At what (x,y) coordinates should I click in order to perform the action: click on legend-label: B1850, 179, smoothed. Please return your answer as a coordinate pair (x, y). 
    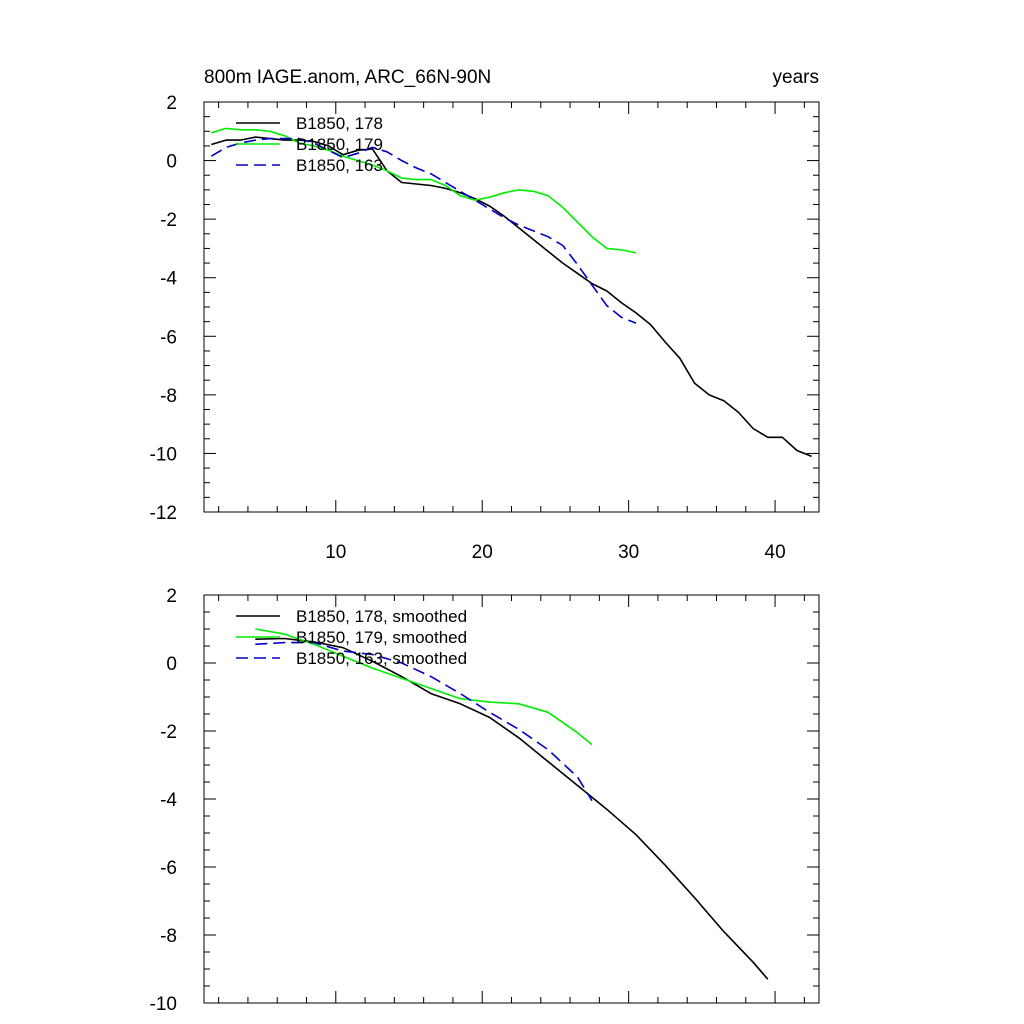
    Looking at the image, I should click on (381, 637).